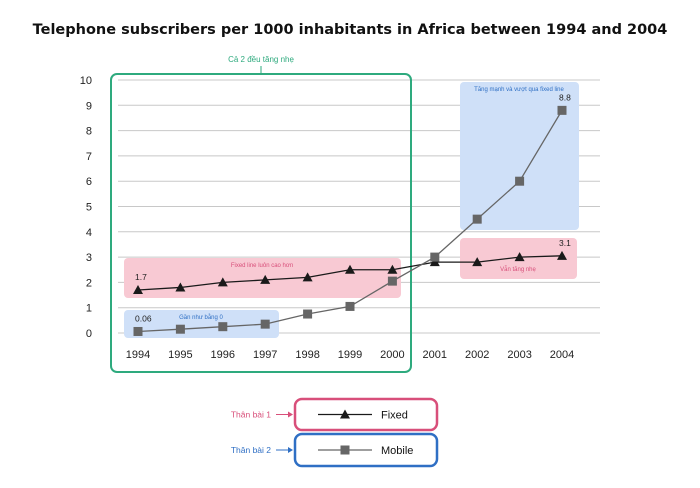 This screenshot has width=700, height=488. Describe the element at coordinates (519, 90) in the screenshot. I see `annotation-mobile-surge: Tăng mạnh và vượt qua fixed line` at that location.